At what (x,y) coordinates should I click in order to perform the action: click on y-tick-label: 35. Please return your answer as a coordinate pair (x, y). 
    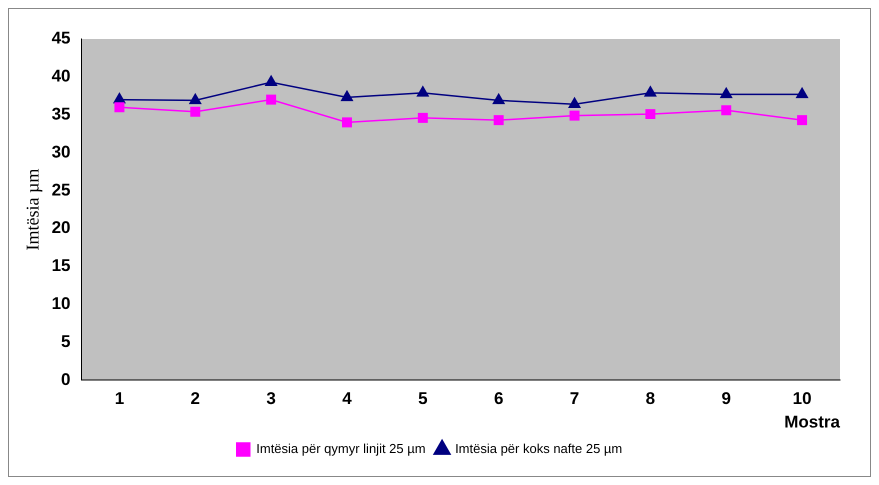
    Looking at the image, I should click on (61, 114).